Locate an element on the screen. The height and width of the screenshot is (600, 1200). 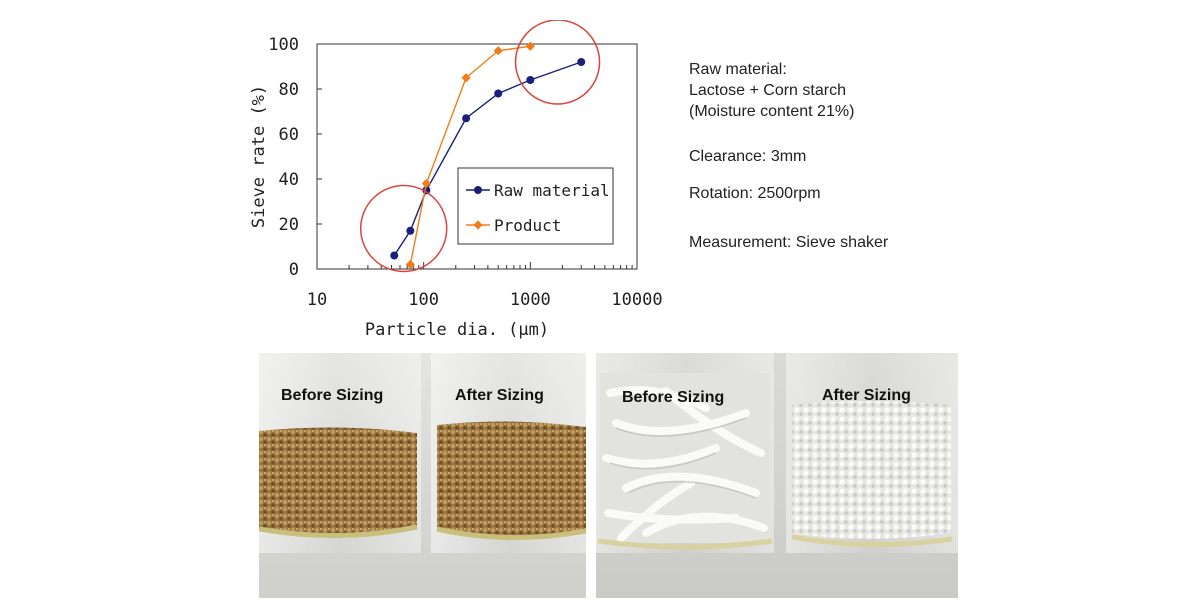
raw-material-label: Raw material: is located at coordinates (738, 69).